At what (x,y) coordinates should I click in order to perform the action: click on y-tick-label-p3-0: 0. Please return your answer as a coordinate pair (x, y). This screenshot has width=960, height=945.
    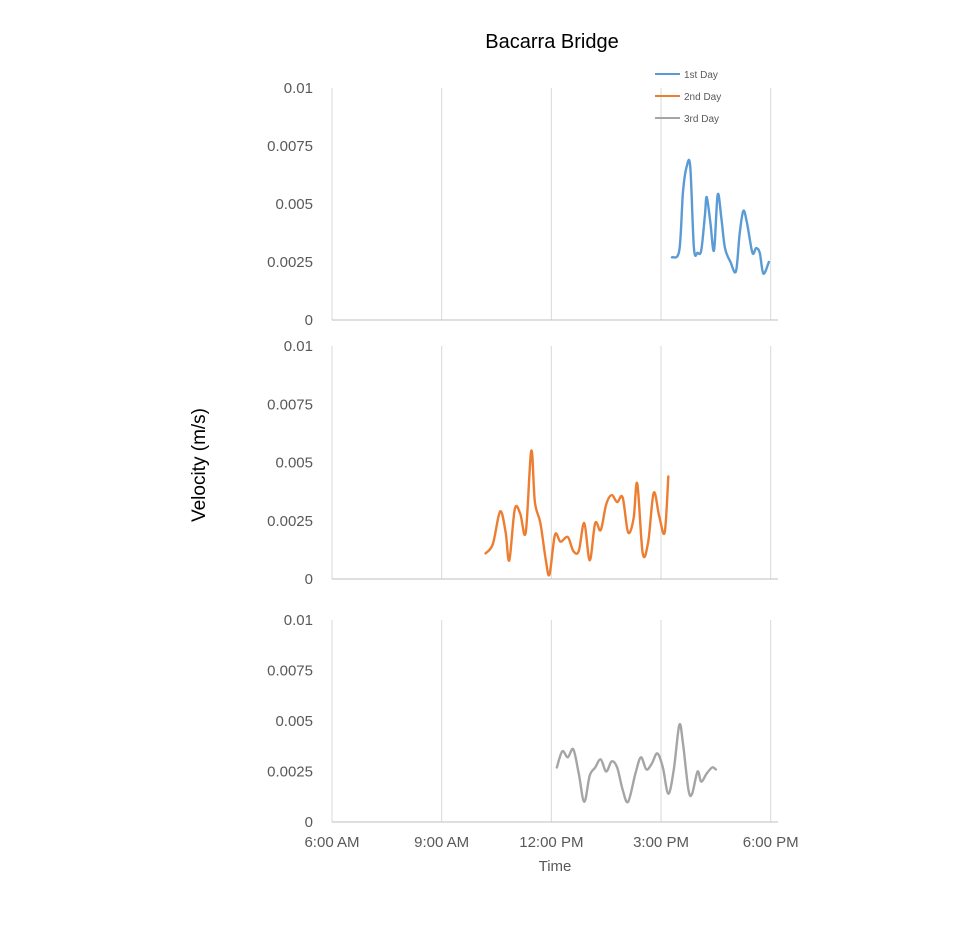
    Looking at the image, I should click on (309, 822).